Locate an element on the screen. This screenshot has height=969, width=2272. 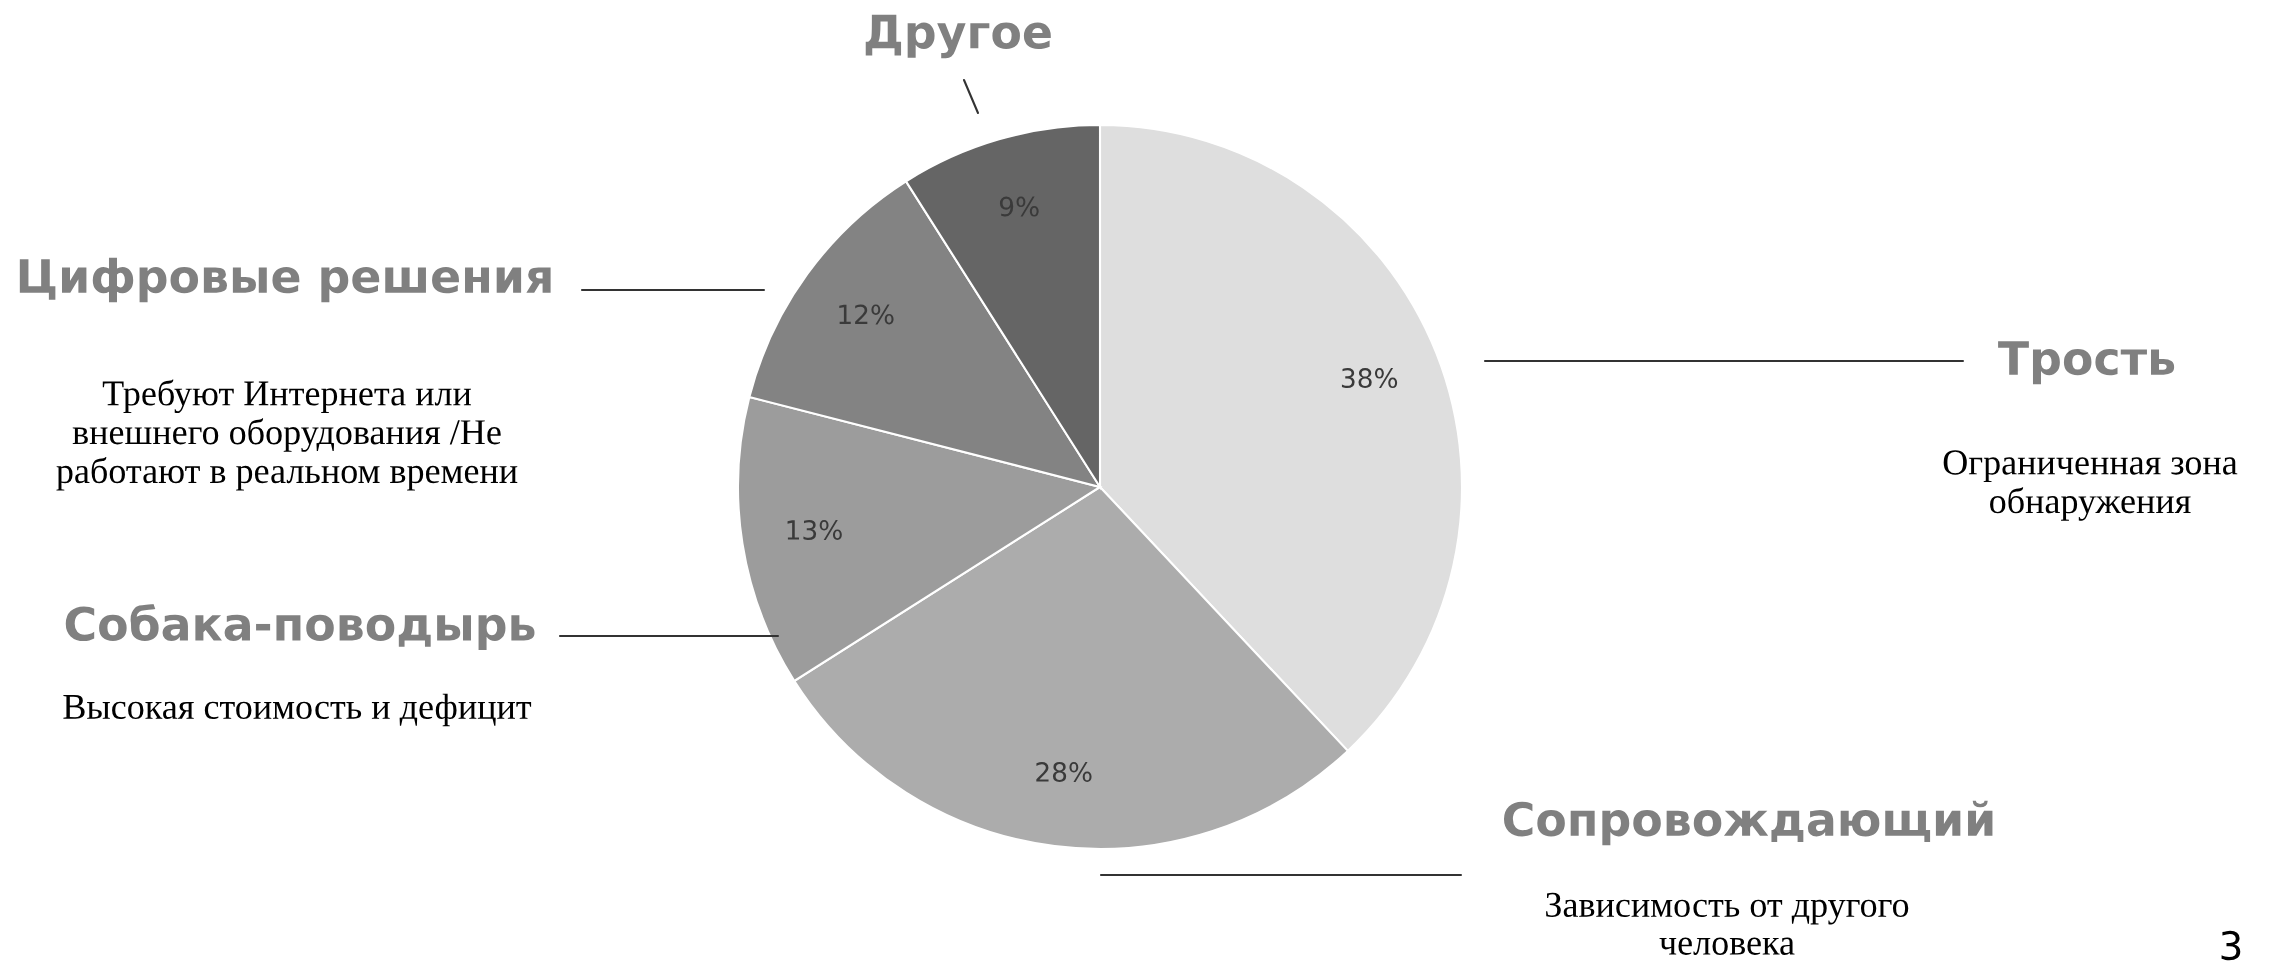
data-label: 28% is located at coordinates (1064, 772).